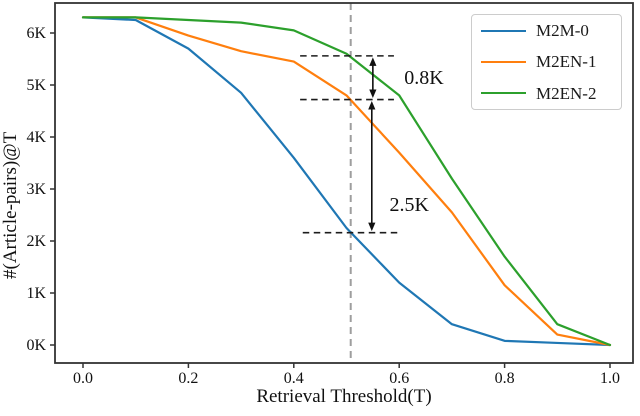 The image size is (640, 416). I want to click on y-tick-label: 2K, so click(36, 241).